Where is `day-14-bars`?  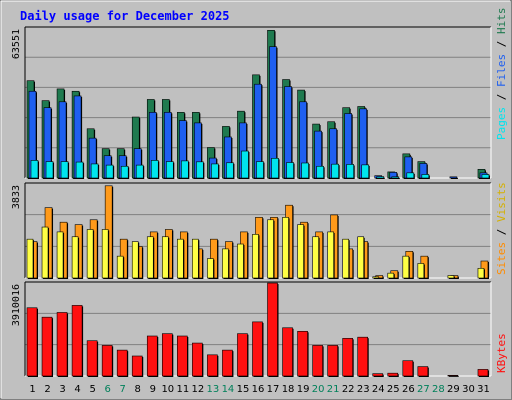
day-14-bars is located at coordinates (228, 260).